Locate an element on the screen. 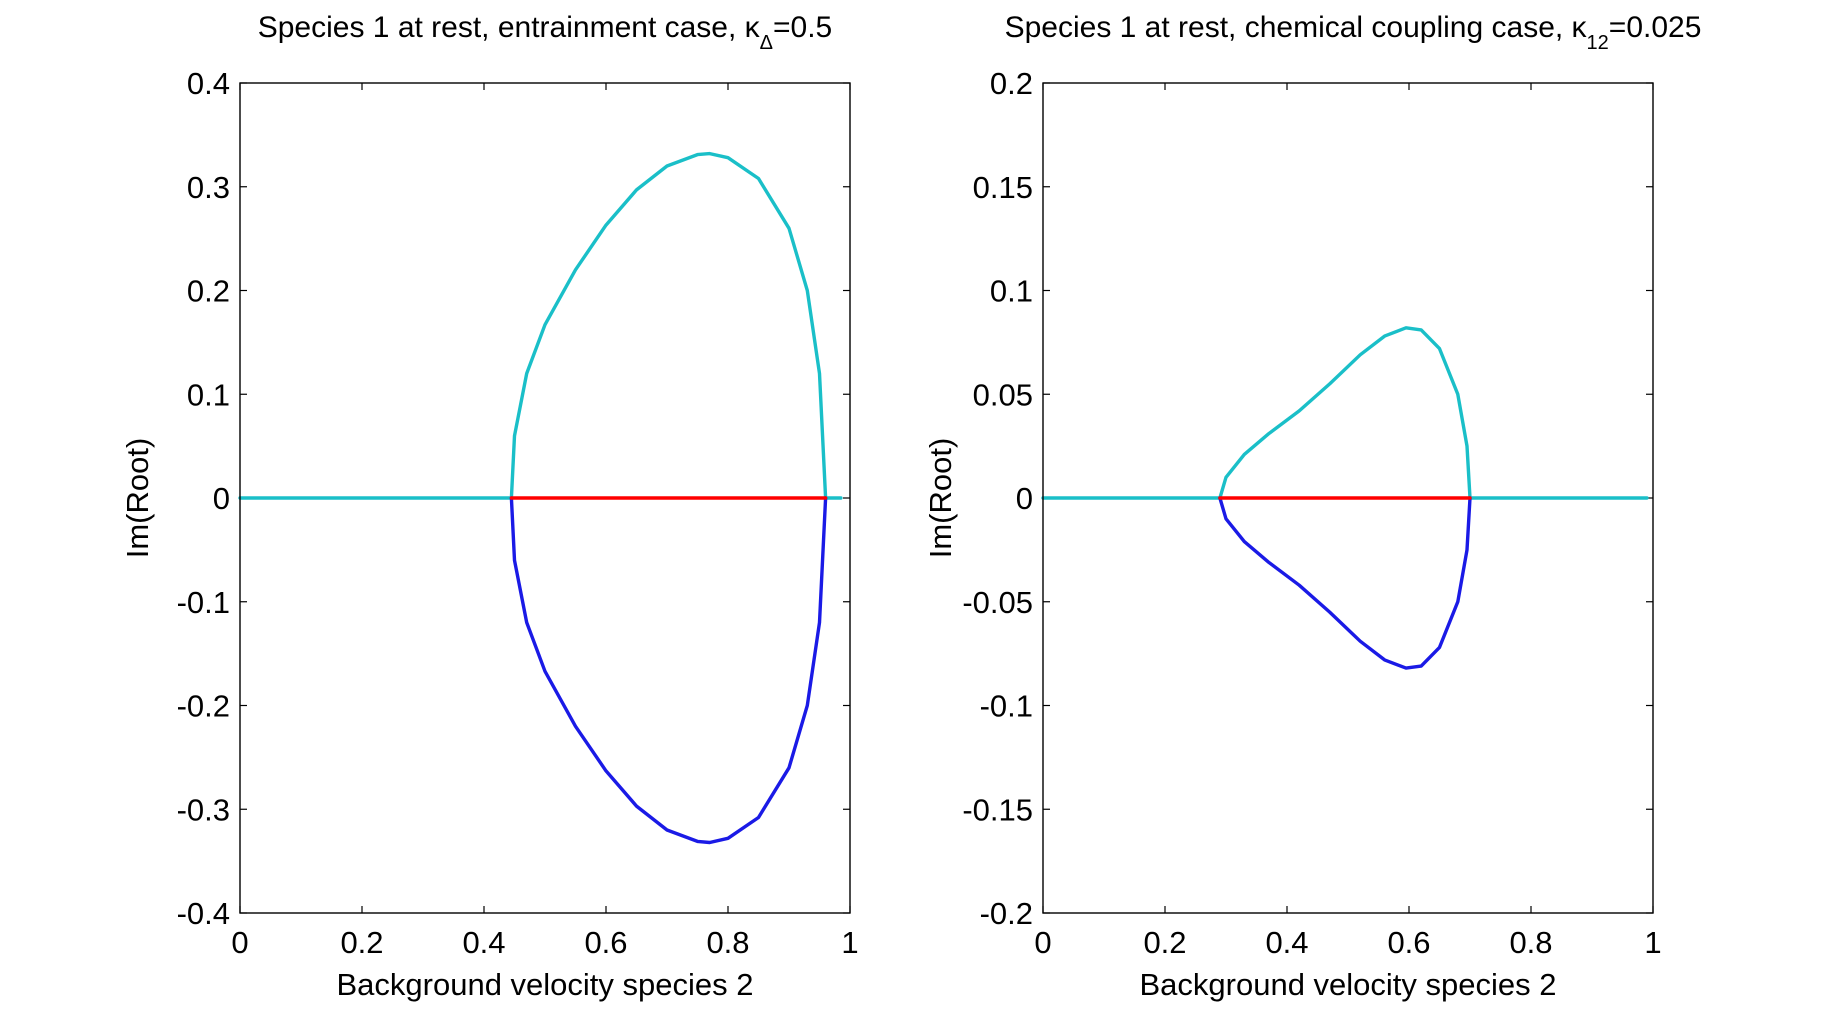 The image size is (1822, 1024). y-axis-label-entrainment: Im(Root) is located at coordinates (137, 498).